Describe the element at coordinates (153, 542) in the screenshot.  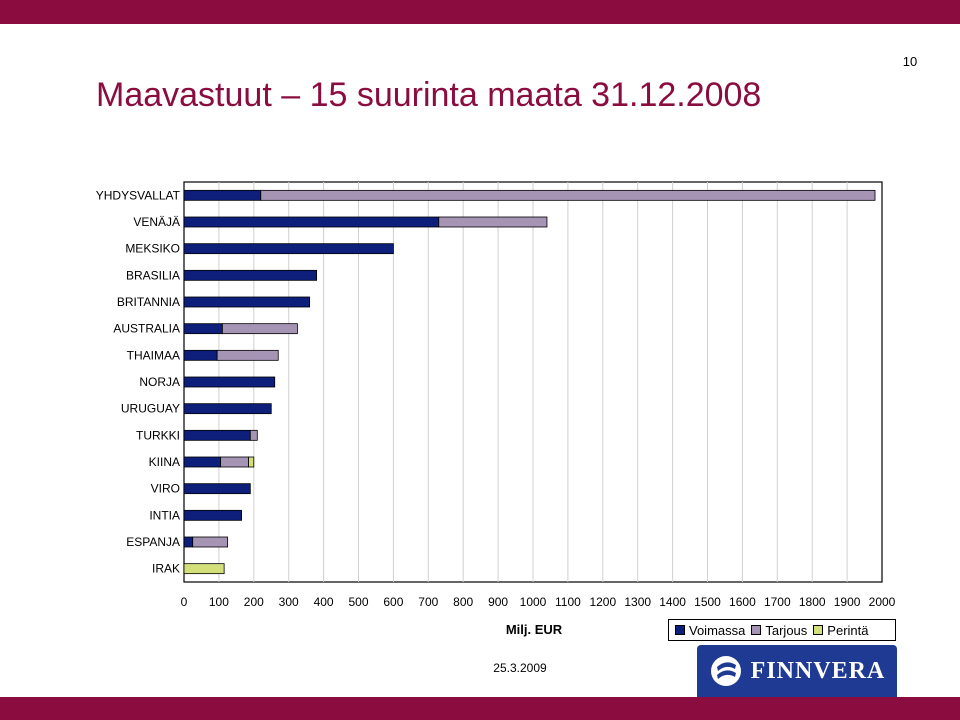
I see `category-label: ESPANJA` at that location.